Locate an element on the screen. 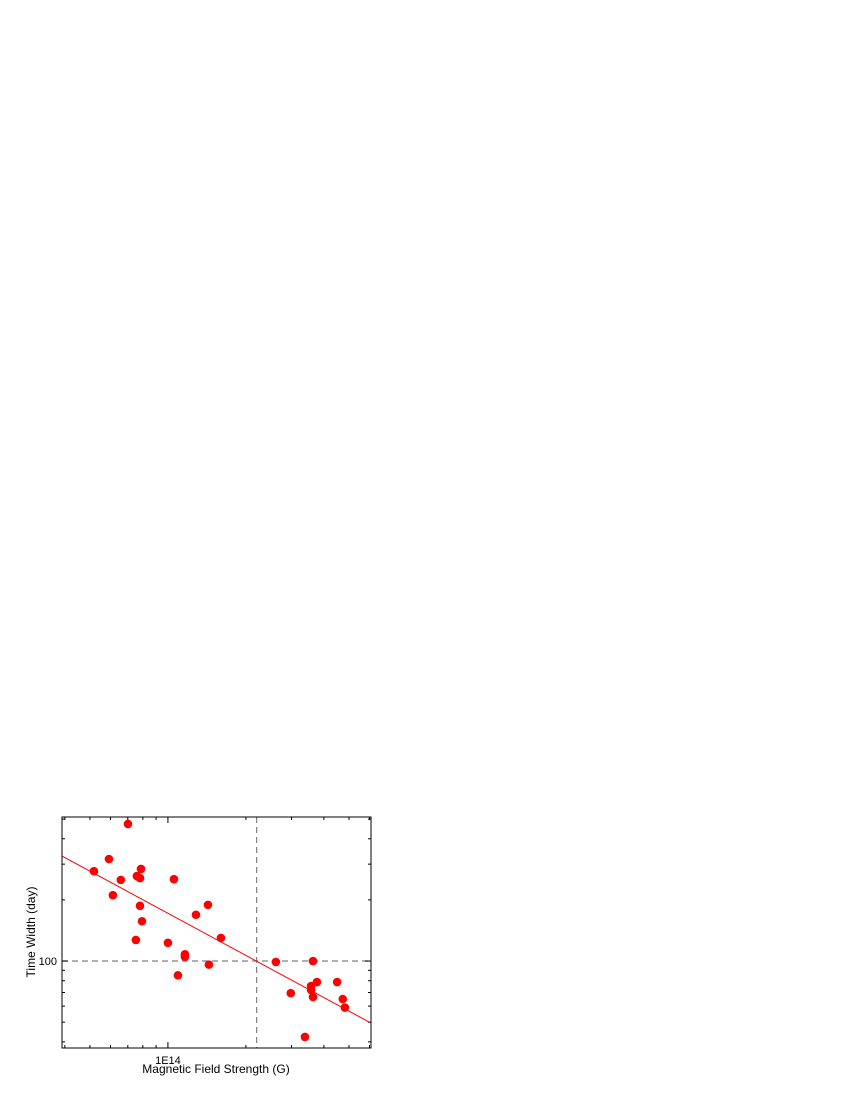  fit-line is located at coordinates (216, 939).